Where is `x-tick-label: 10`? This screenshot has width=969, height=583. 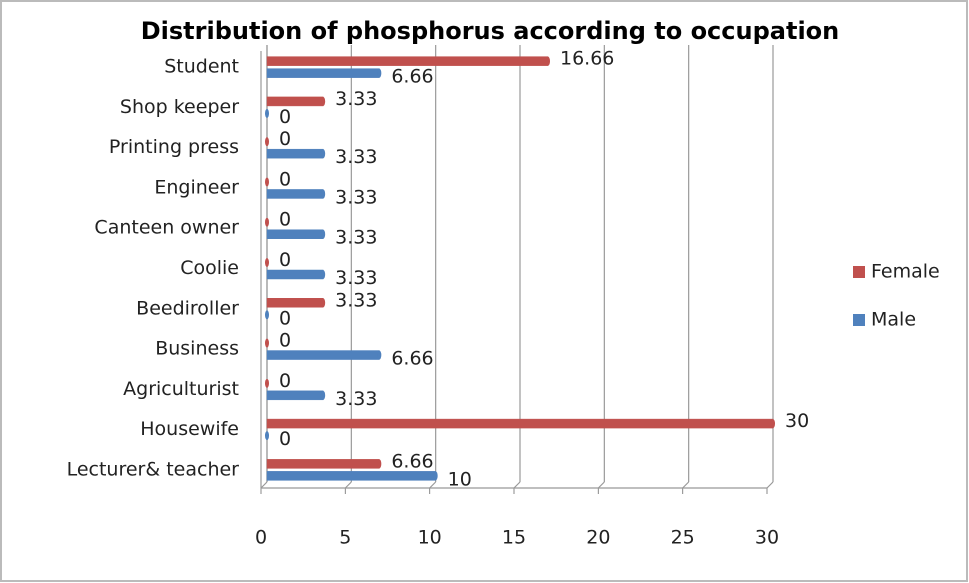 x-tick-label: 10 is located at coordinates (430, 538).